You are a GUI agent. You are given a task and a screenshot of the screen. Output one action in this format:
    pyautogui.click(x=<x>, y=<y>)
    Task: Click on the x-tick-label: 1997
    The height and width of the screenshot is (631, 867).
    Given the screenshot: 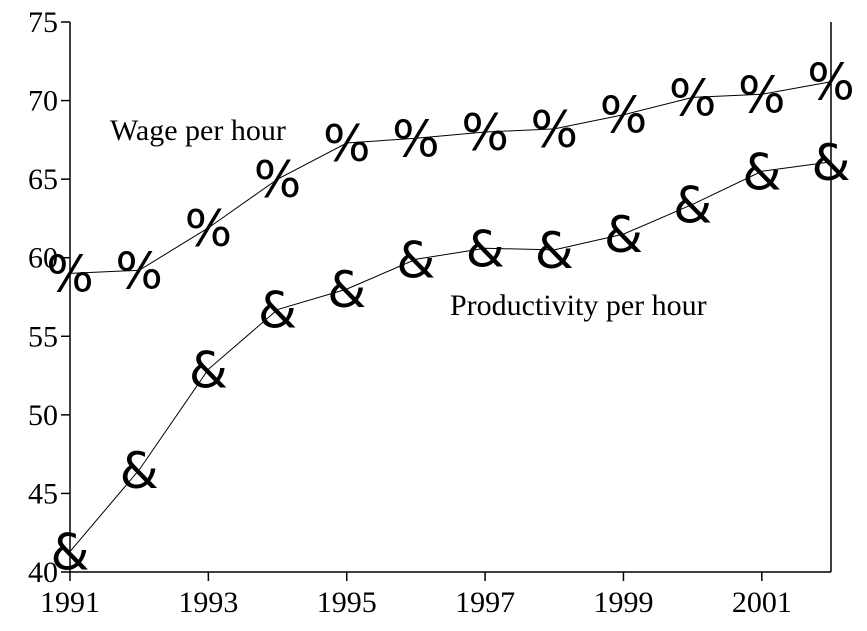 What is the action you would take?
    pyautogui.click(x=485, y=602)
    